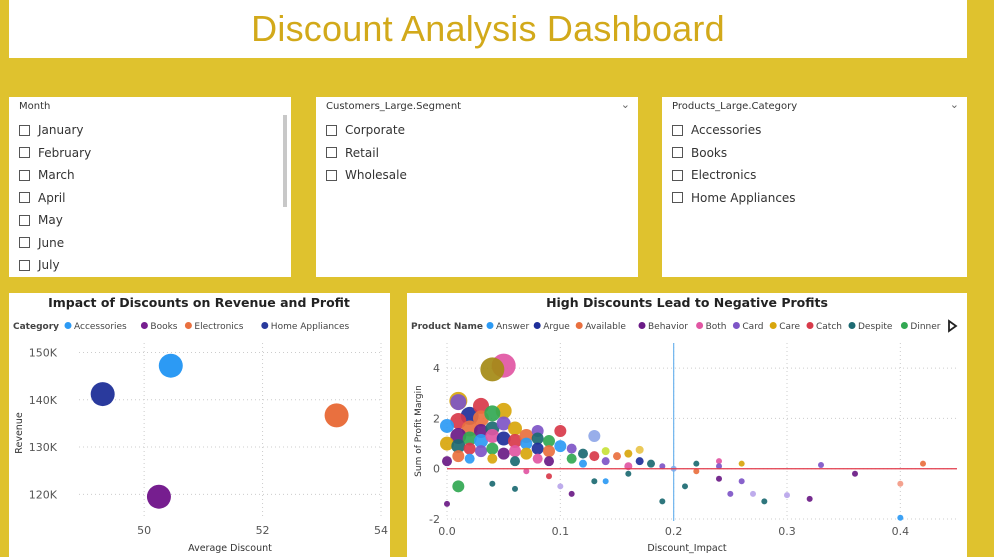 The image size is (994, 557). I want to click on category-option: Books, so click(734, 153).